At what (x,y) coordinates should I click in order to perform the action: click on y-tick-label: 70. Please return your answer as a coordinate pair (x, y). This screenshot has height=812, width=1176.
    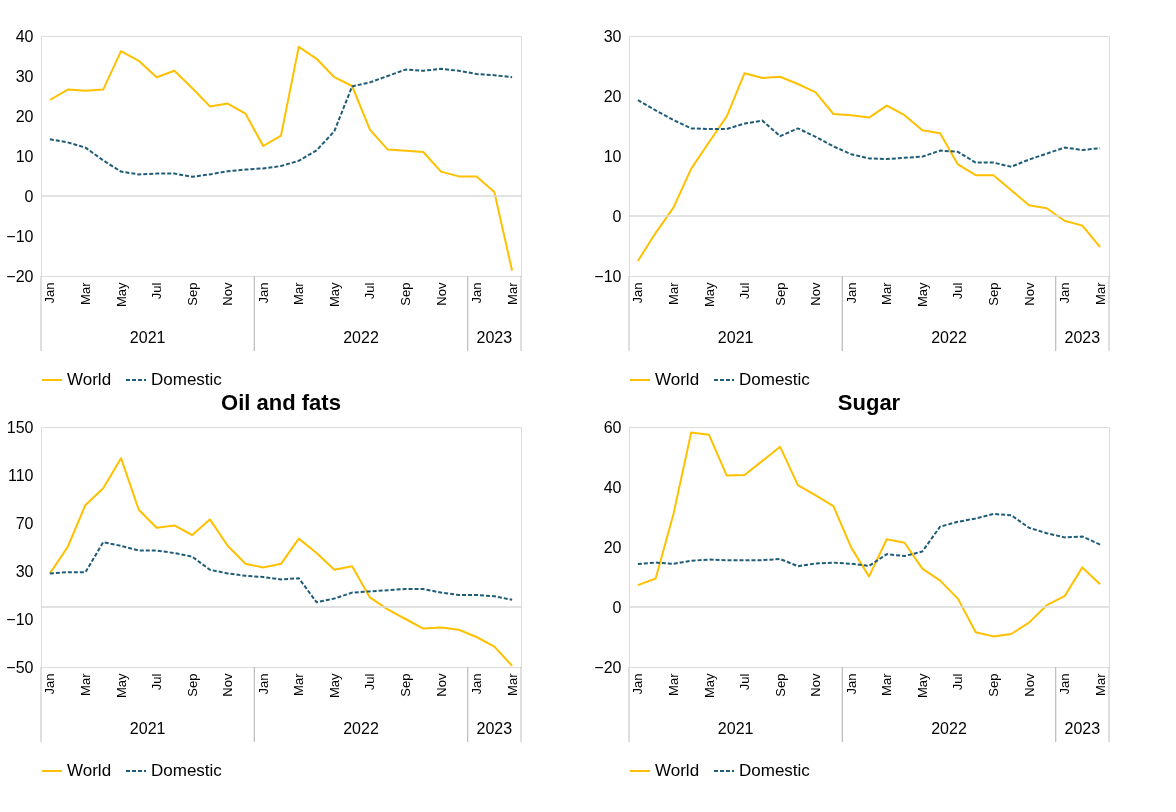
    Looking at the image, I should click on (24, 523).